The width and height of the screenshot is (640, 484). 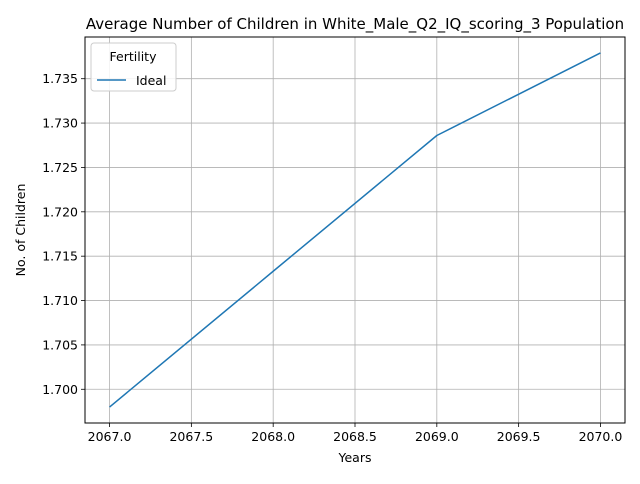 I want to click on y-tick-label: 1.730, so click(x=60, y=123).